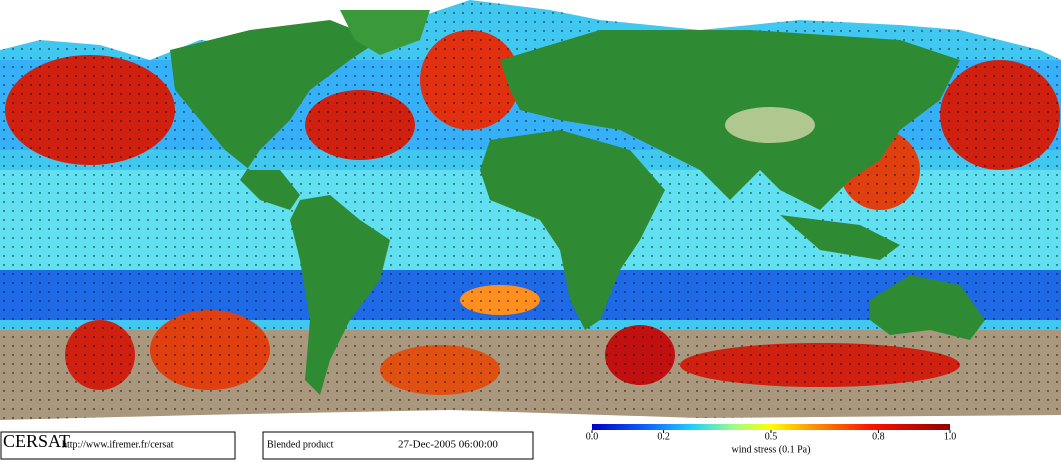 This screenshot has width=1061, height=462. What do you see at coordinates (771, 449) in the screenshot?
I see `colorbar-label: wind stress (0.1 Pa)` at bounding box center [771, 449].